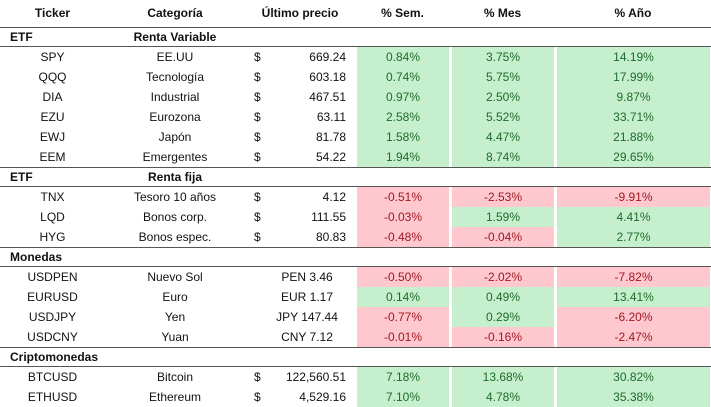 Image resolution: width=711 pixels, height=407 pixels. What do you see at coordinates (403, 117) in the screenshot?
I see `pct-sem: 2.58%` at bounding box center [403, 117].